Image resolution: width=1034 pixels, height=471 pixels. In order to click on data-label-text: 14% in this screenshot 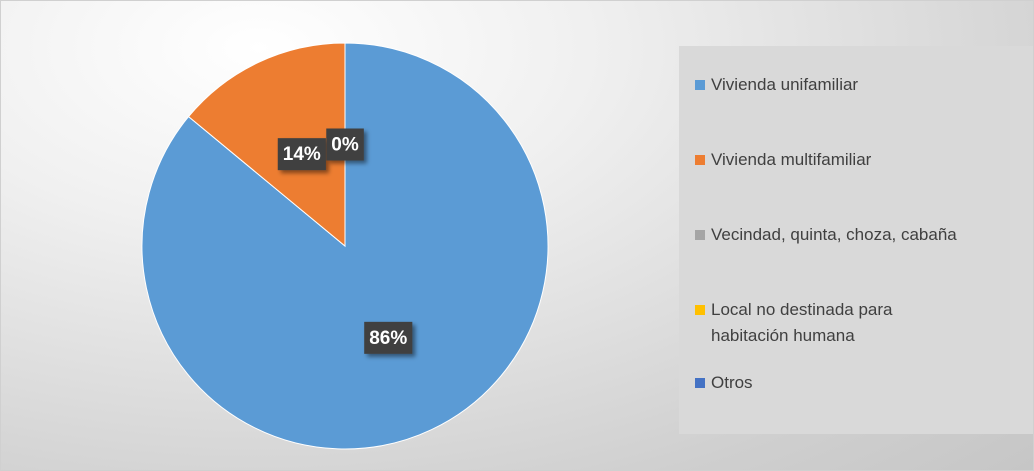, I will do `click(302, 154)`.